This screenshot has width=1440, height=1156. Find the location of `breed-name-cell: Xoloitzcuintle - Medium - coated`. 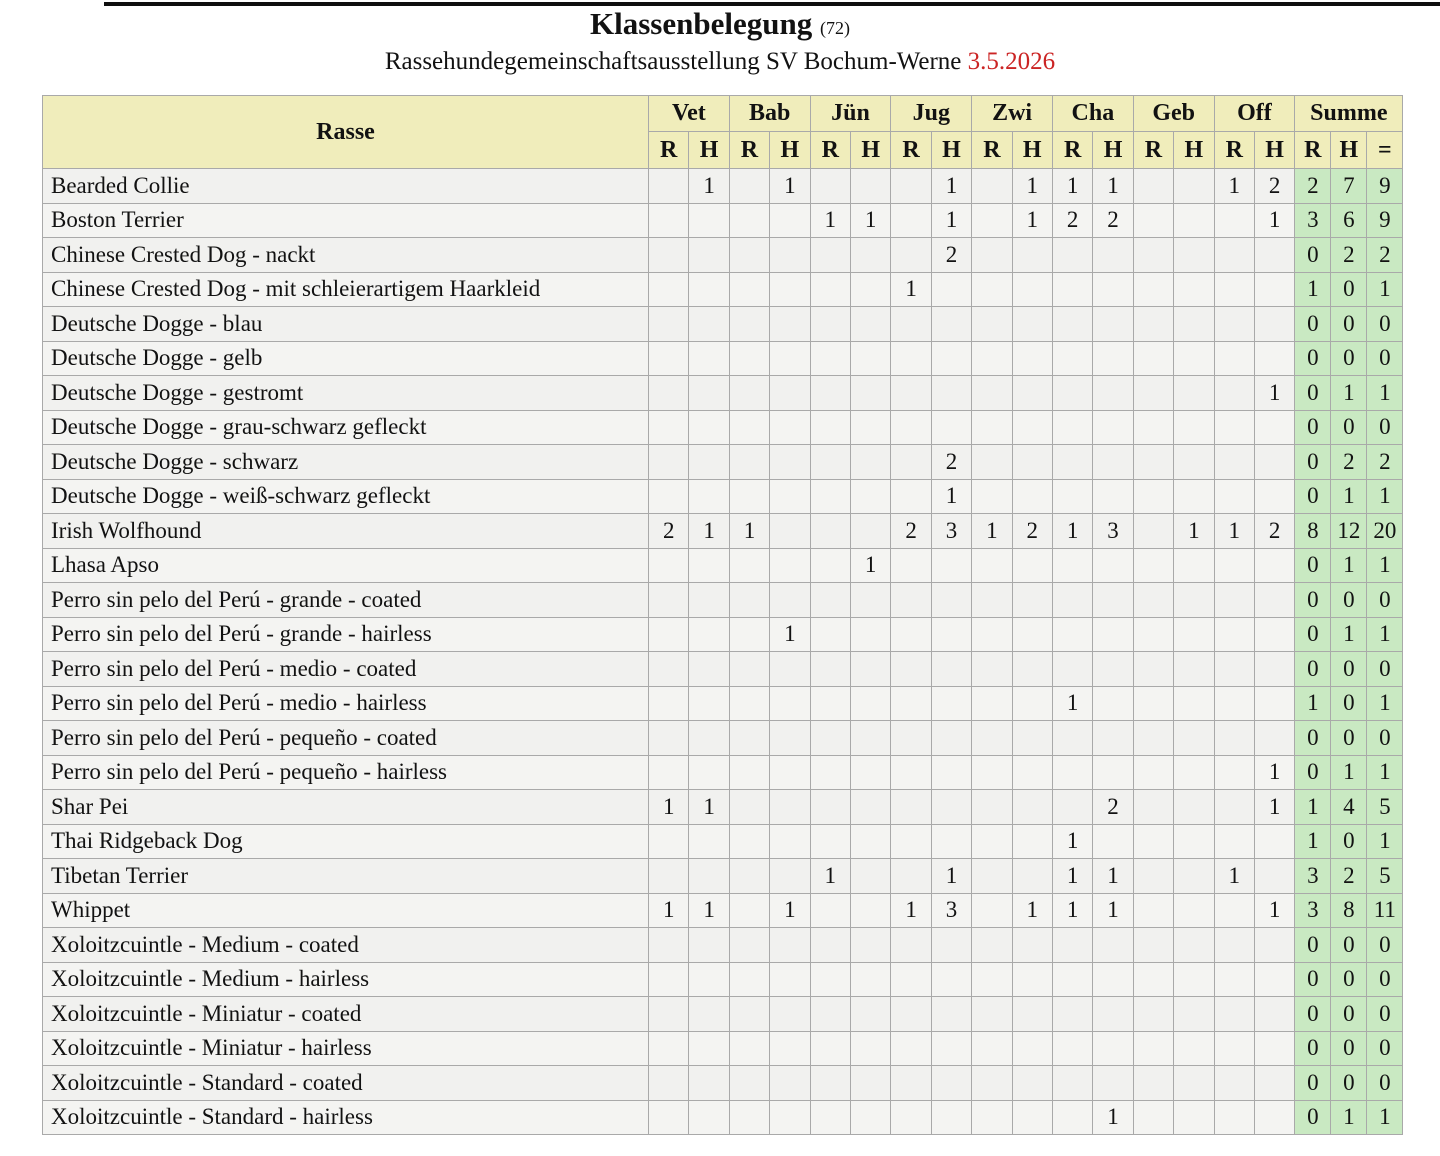

breed-name-cell: Xoloitzcuintle - Medium - coated is located at coordinates (345, 945).